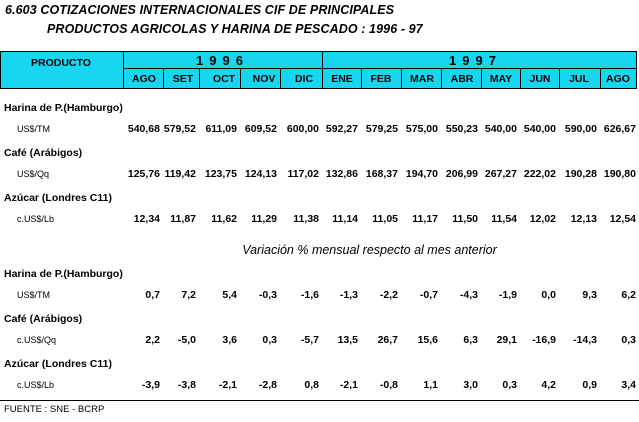 This screenshot has width=639, height=422. I want to click on table-cell: 7,2, so click(188, 295).